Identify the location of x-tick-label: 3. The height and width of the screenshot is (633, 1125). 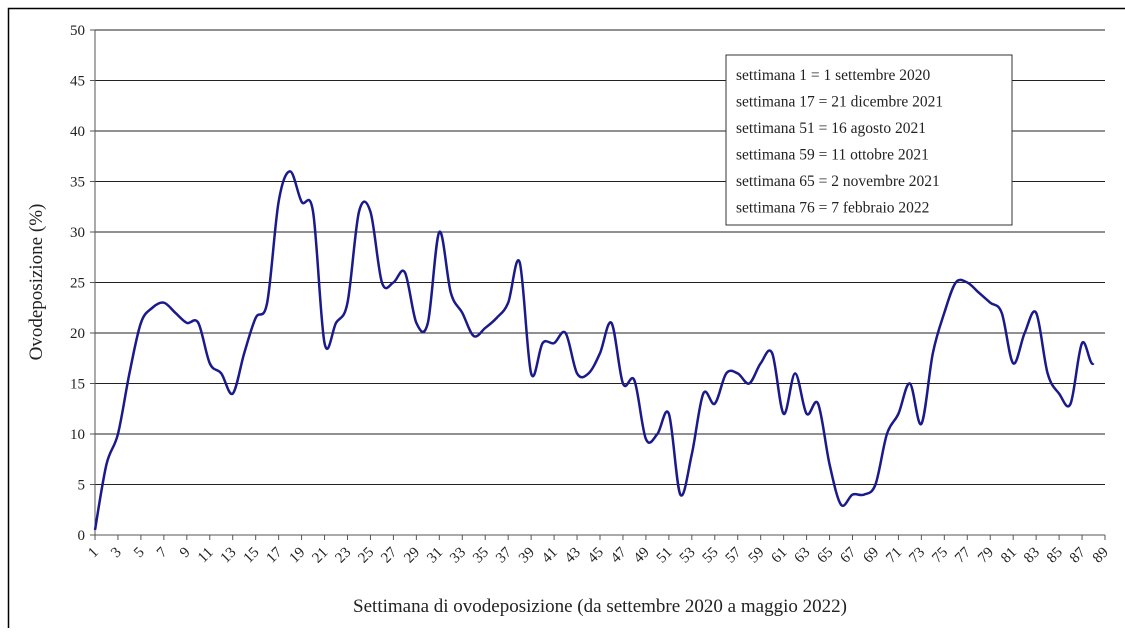
(116, 553).